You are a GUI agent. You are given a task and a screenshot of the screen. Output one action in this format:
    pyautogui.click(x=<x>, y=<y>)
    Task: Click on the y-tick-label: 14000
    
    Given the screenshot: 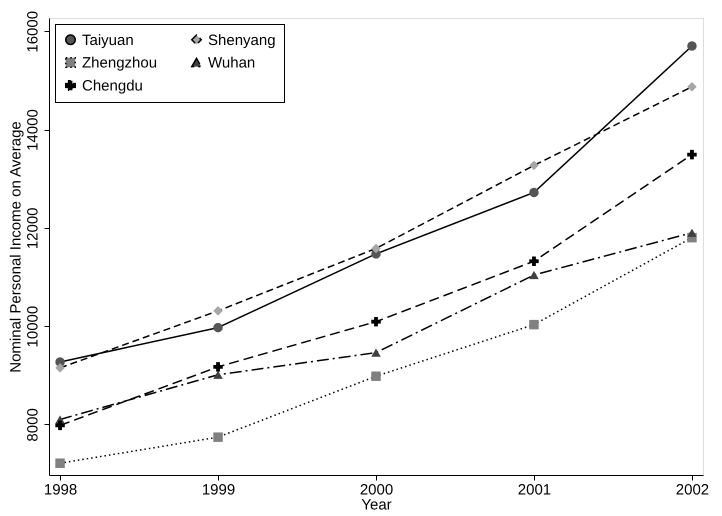 What is the action you would take?
    pyautogui.click(x=33, y=130)
    